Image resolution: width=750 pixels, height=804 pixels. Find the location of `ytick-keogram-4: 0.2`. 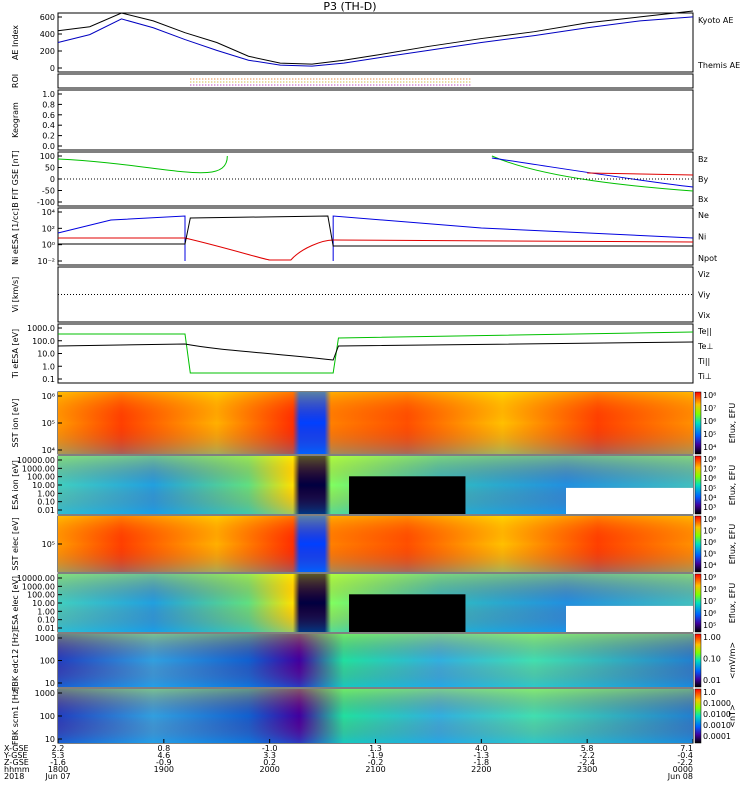

ytick-keogram-4: 0.2 is located at coordinates (48, 136).